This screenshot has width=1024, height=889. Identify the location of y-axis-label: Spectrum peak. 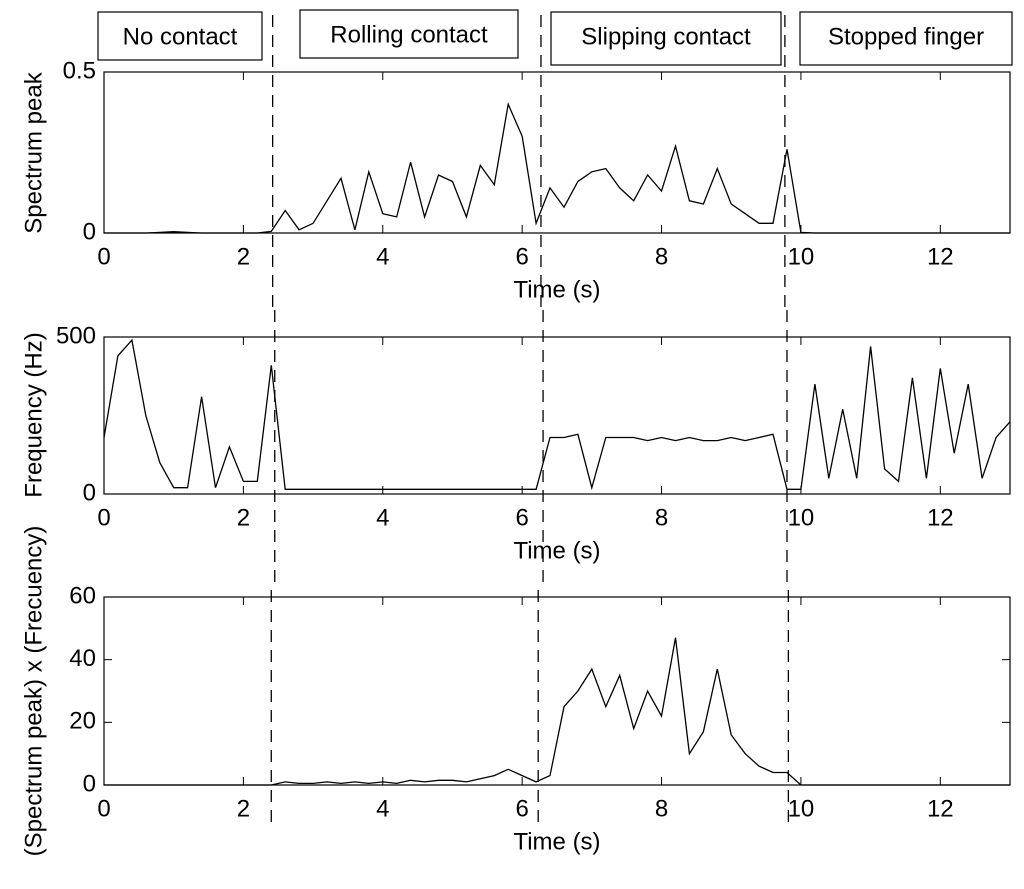
(33, 152).